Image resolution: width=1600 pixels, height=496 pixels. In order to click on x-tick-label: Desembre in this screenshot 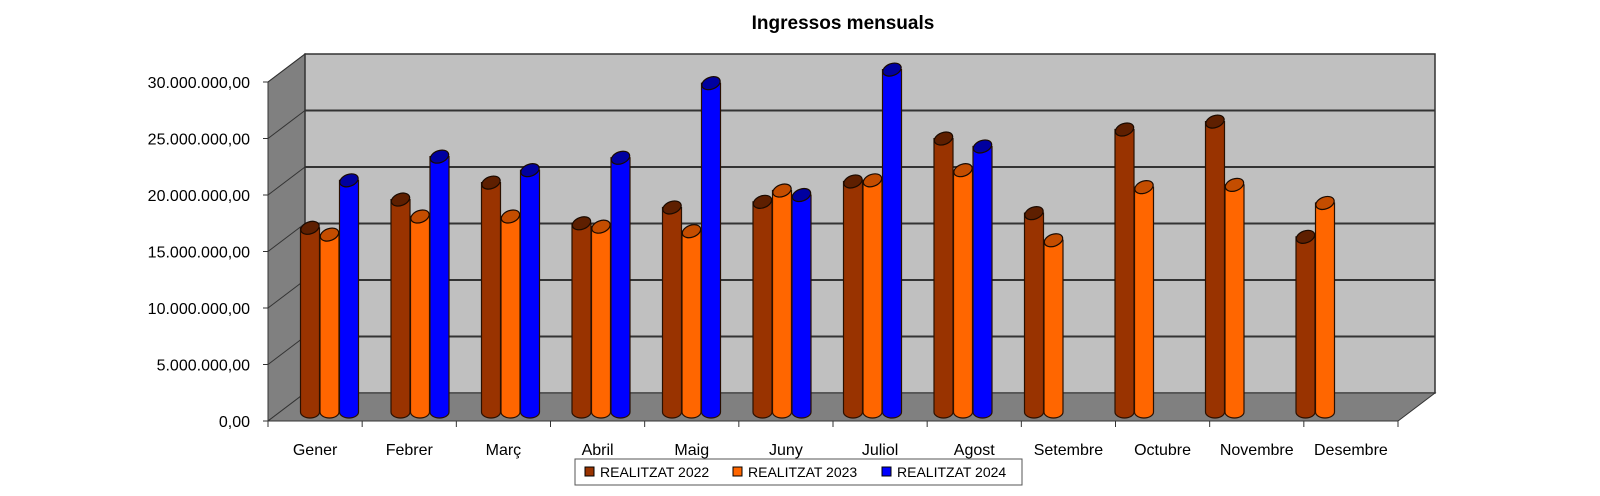, I will do `click(1351, 450)`.